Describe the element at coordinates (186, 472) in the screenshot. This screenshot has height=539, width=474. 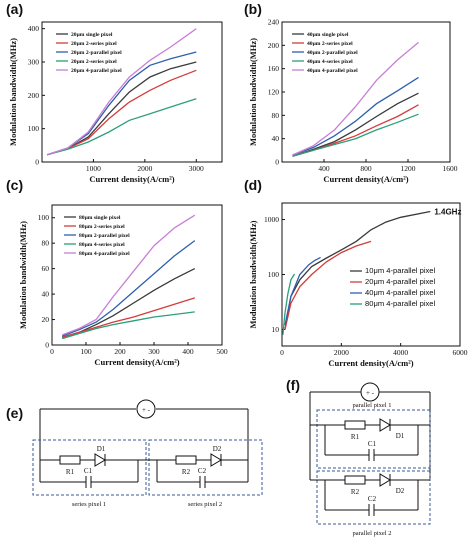
I see `label-r2-e: R2` at that location.